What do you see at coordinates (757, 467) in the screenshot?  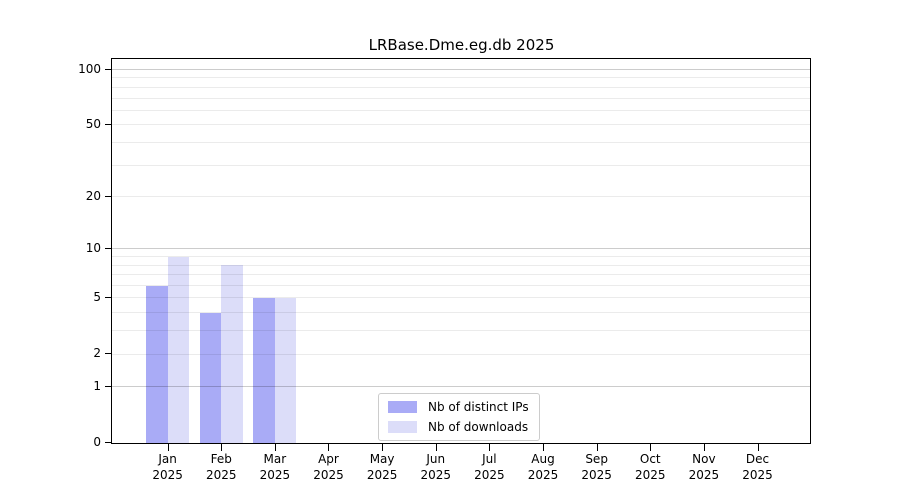 I see `x-tick-label-dec: Dec 2025` at bounding box center [757, 467].